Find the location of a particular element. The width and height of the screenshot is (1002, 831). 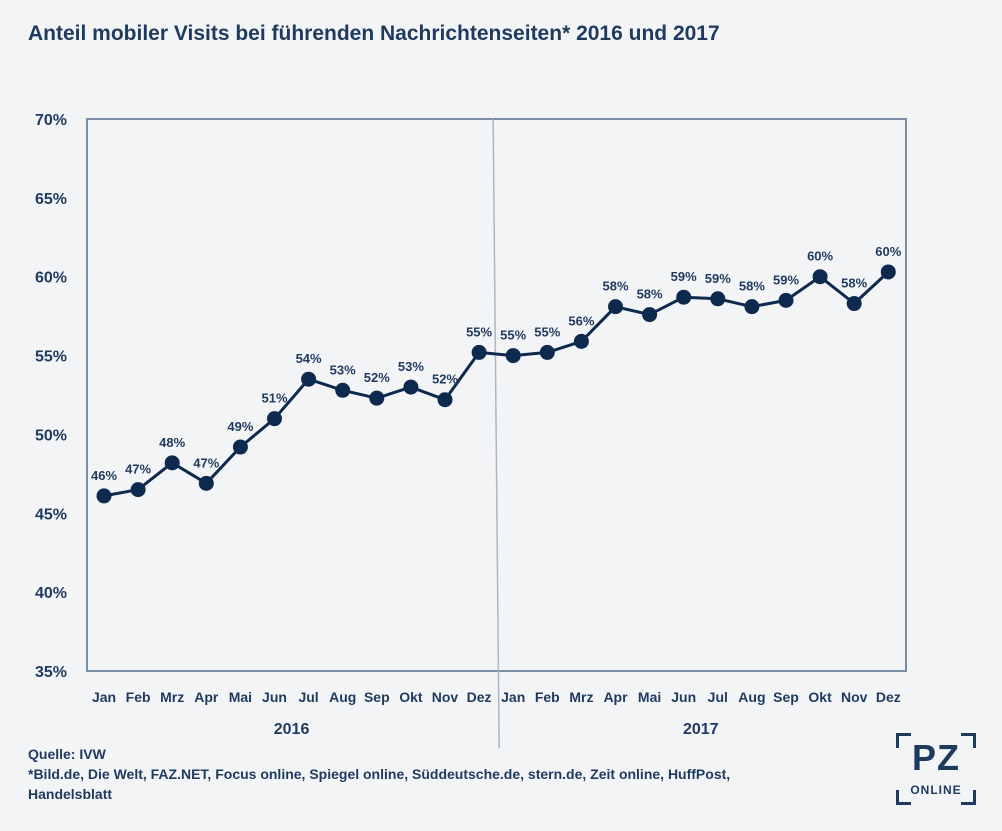

data-label: 54% is located at coordinates (309, 358).